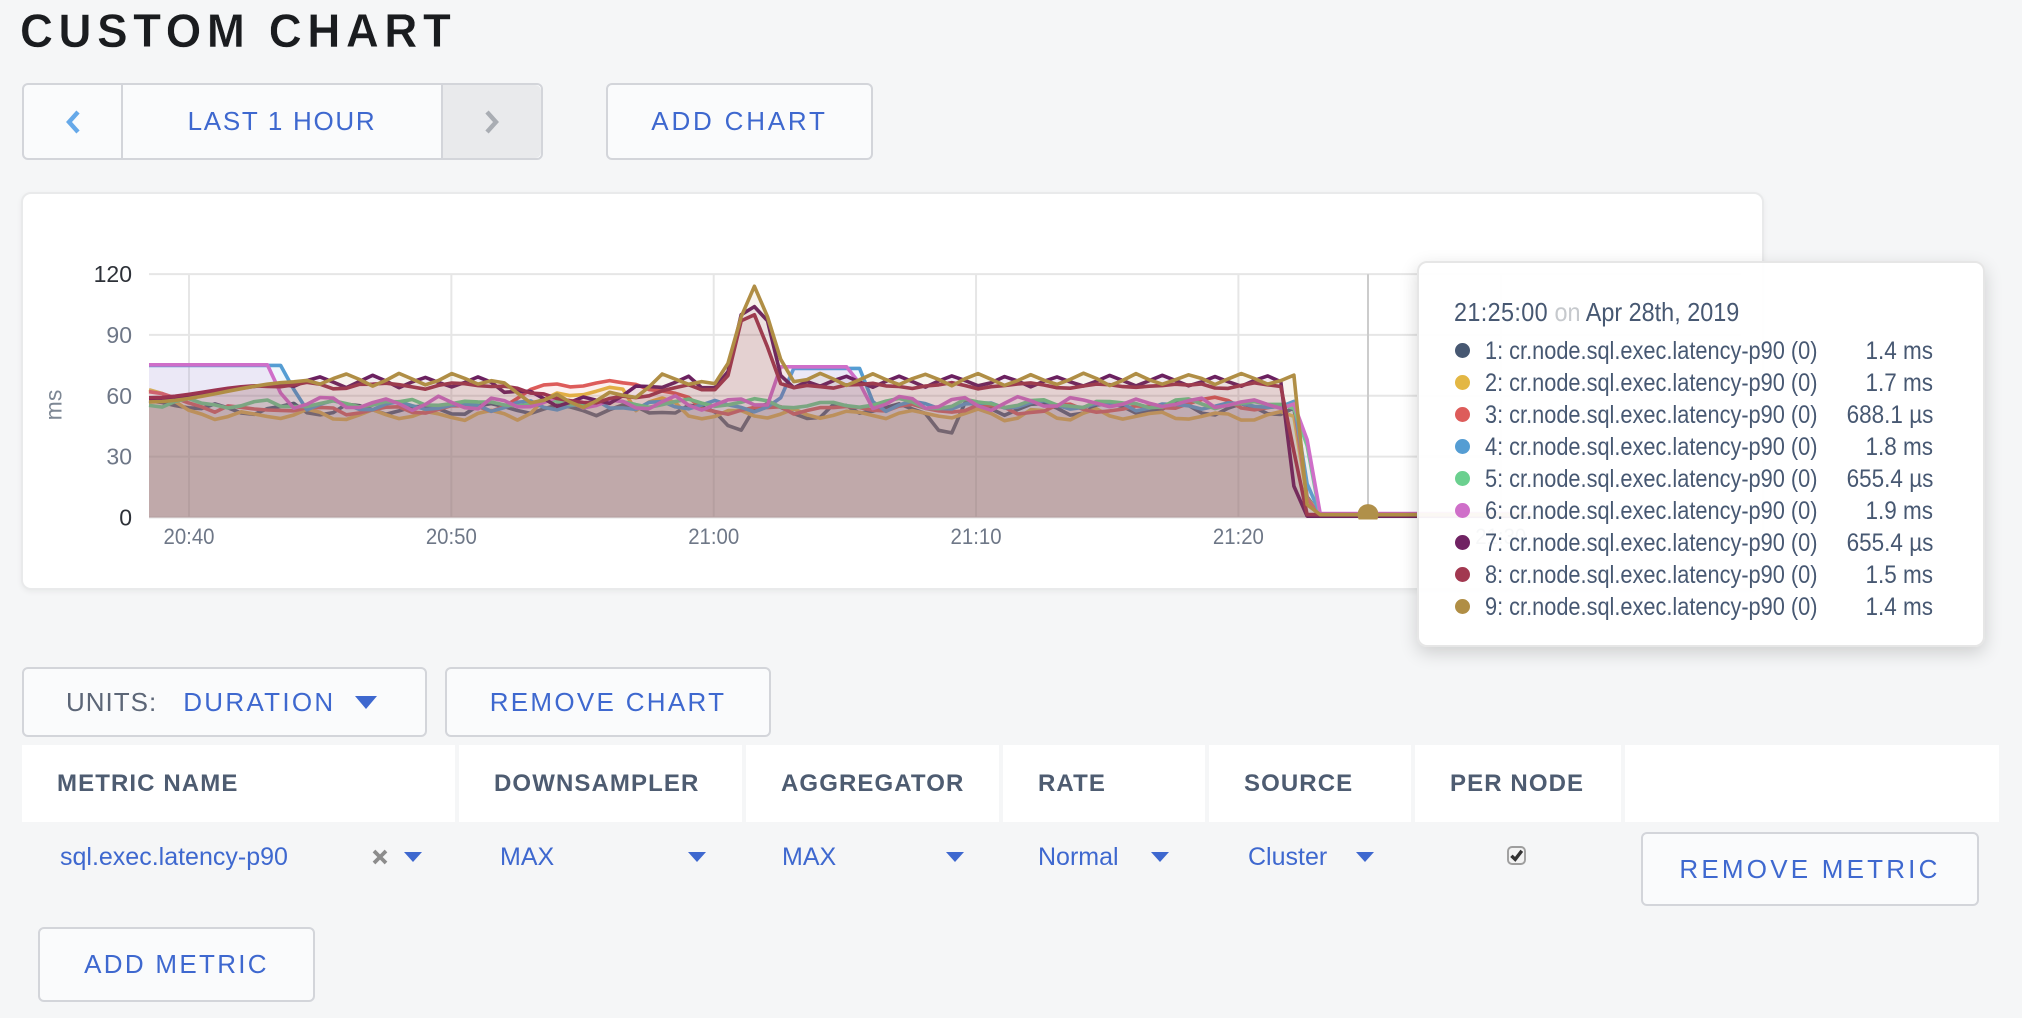 Image resolution: width=2022 pixels, height=1018 pixels. What do you see at coordinates (188, 536) in the screenshot?
I see `svg-text: 20:40` at bounding box center [188, 536].